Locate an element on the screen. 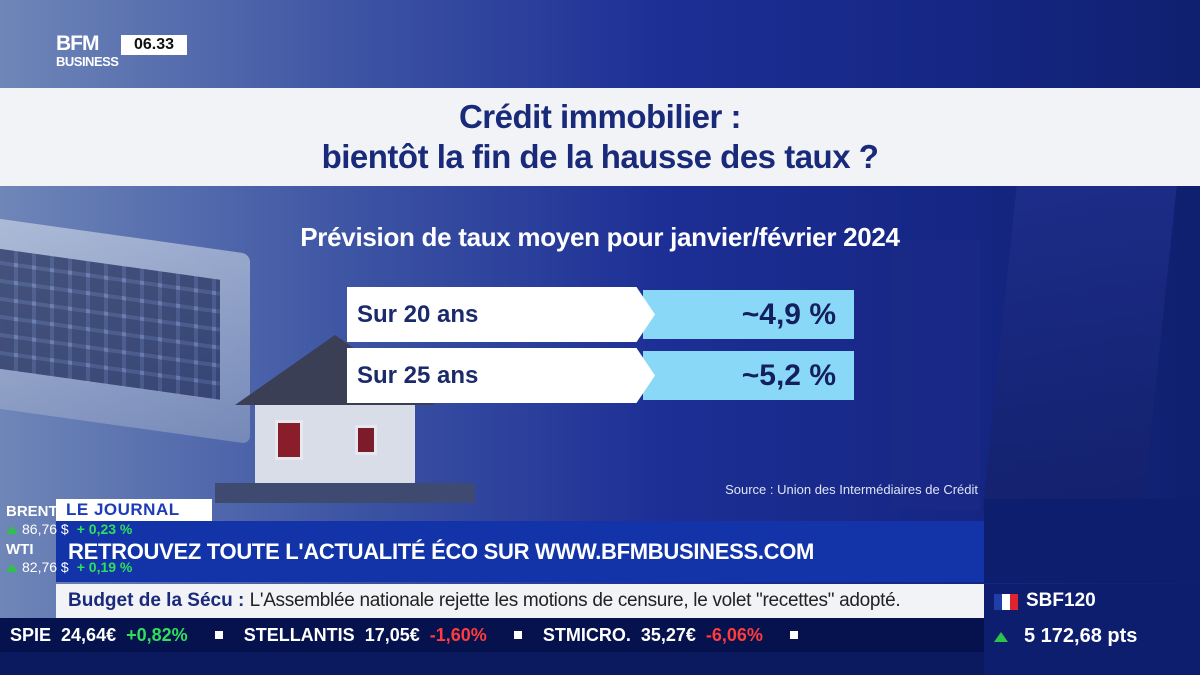 This screenshot has height=675, width=1200. rate-label: Sur 25 ans is located at coordinates (501, 375).